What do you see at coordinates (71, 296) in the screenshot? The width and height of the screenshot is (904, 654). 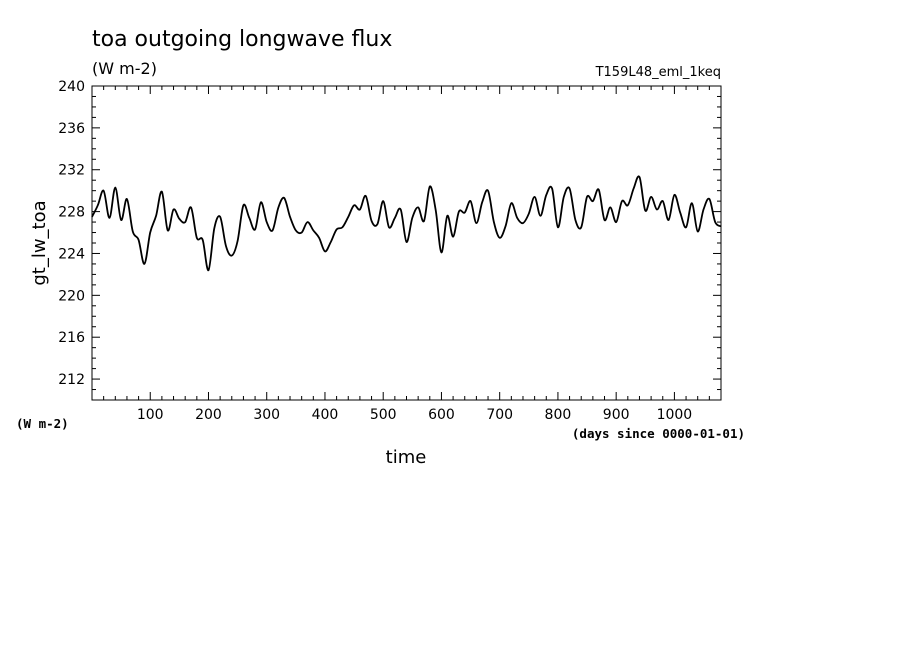 I see `y-tick-label: 220` at bounding box center [71, 296].